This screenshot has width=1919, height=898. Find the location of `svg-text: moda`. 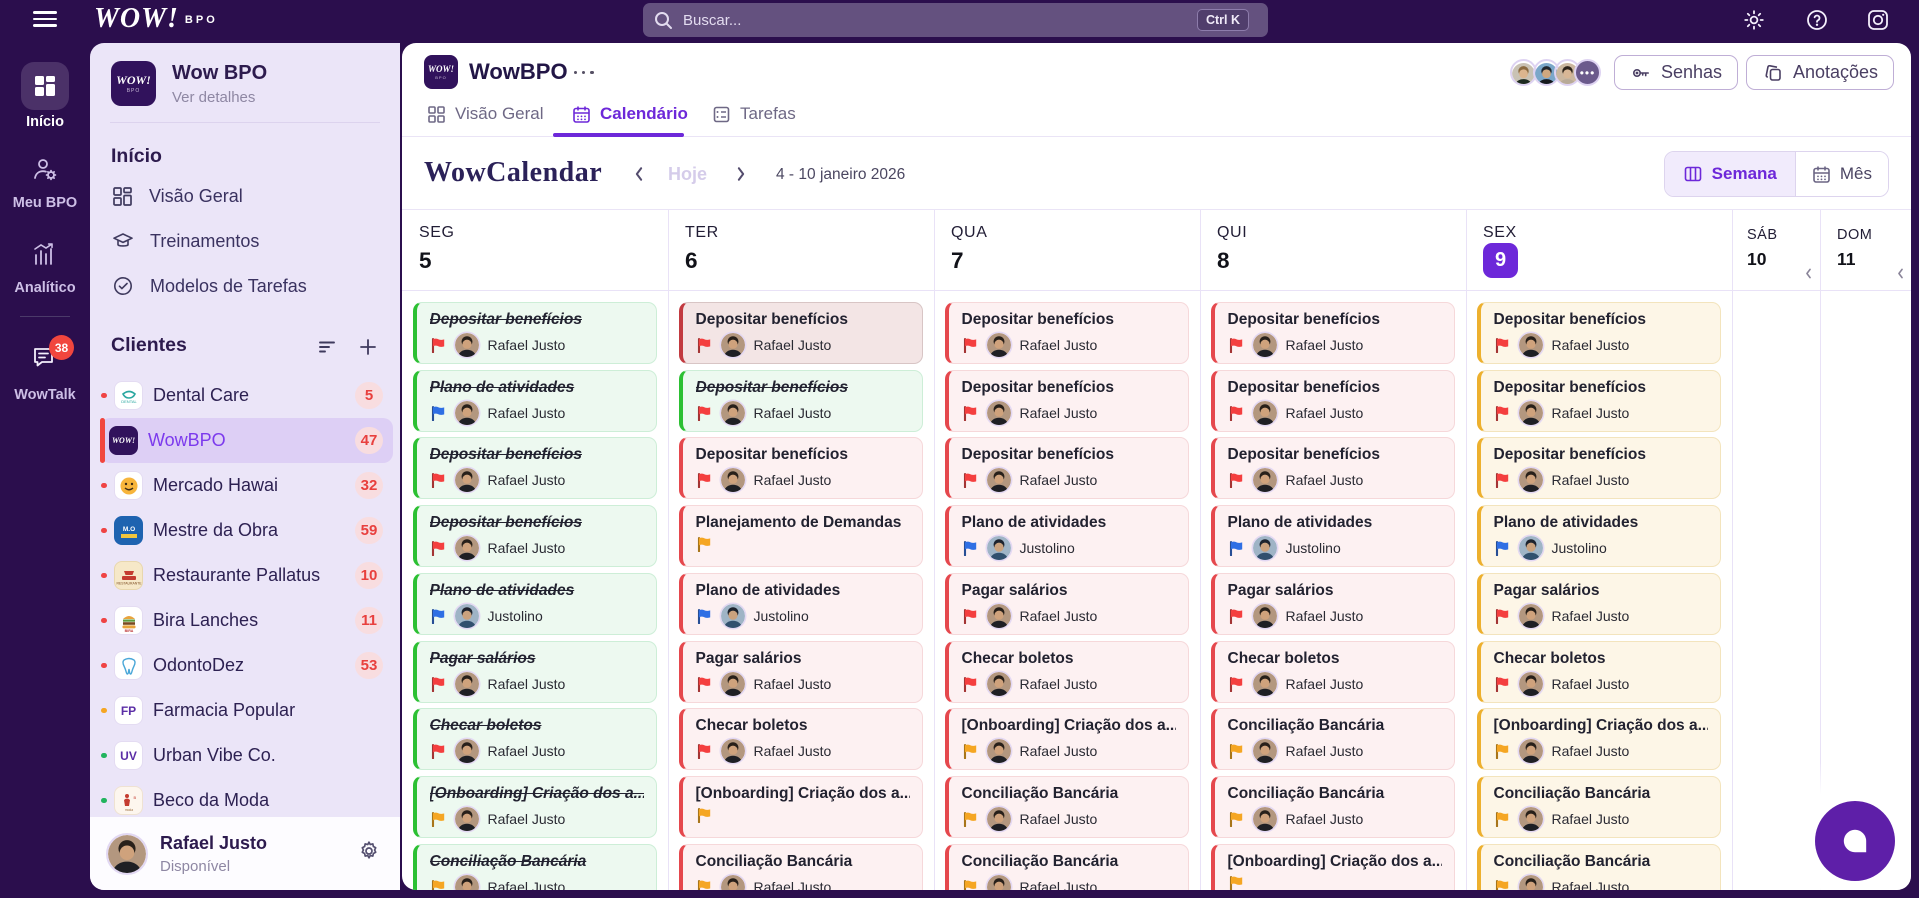

svg-text: moda is located at coordinates (129, 810).